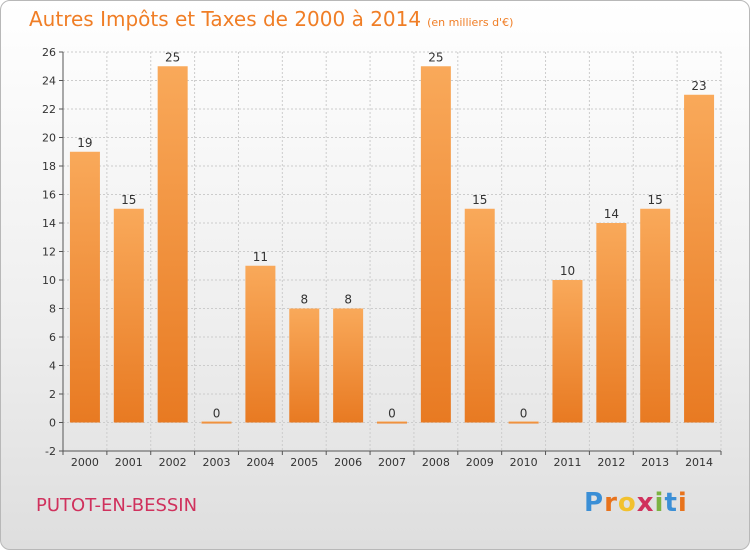 The image size is (750, 550). I want to click on bar-2005, so click(304, 365).